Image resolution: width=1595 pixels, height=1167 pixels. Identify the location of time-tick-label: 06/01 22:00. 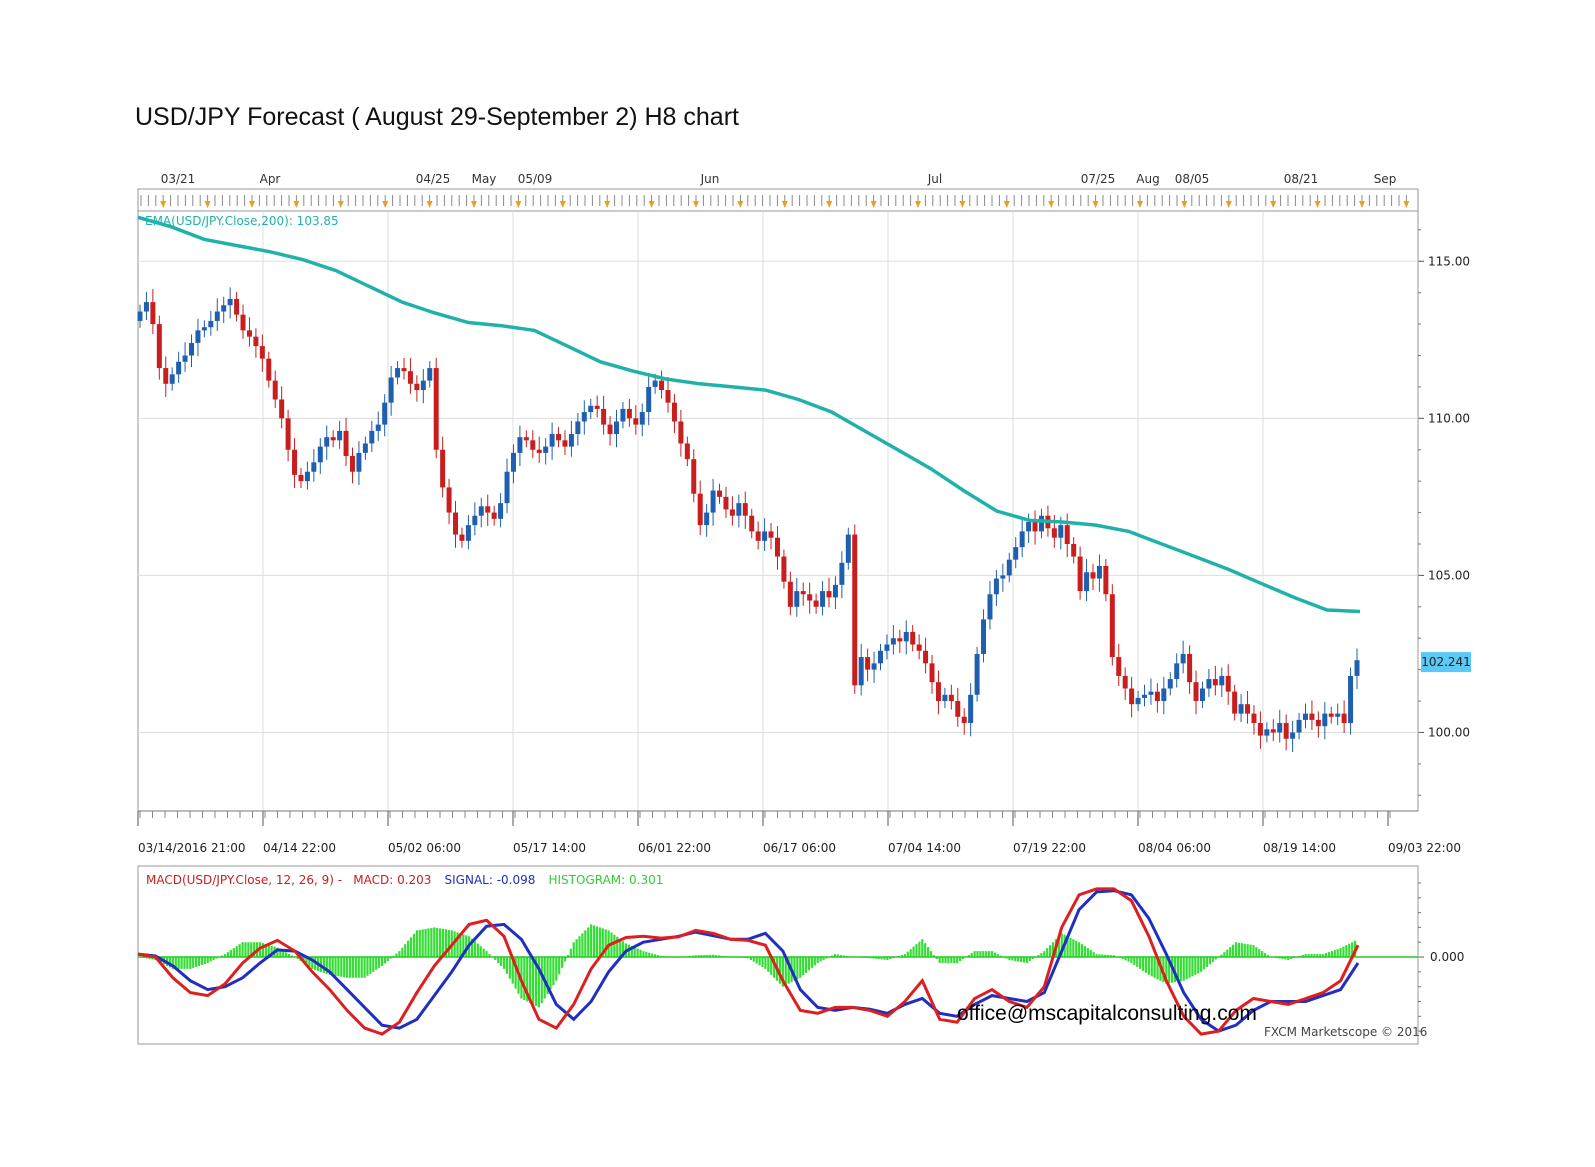
(674, 848).